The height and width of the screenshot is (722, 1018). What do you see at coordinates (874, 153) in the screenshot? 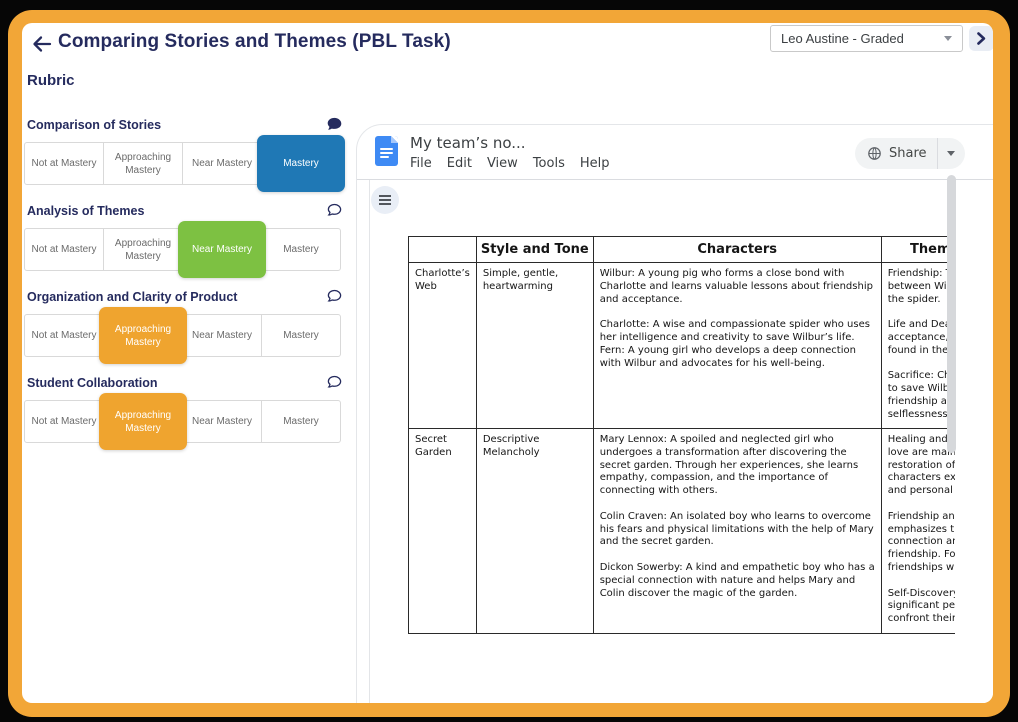
I see `globe-icon` at bounding box center [874, 153].